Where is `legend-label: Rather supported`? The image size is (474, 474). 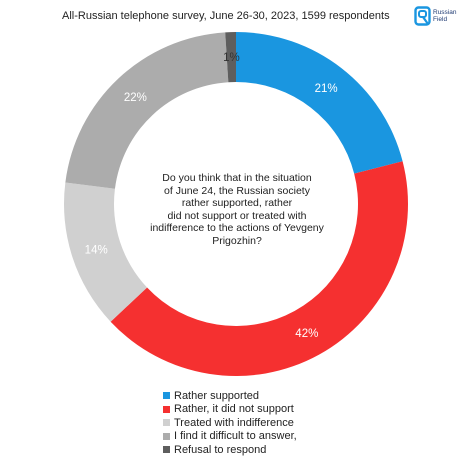
legend-label: Rather supported is located at coordinates (216, 395).